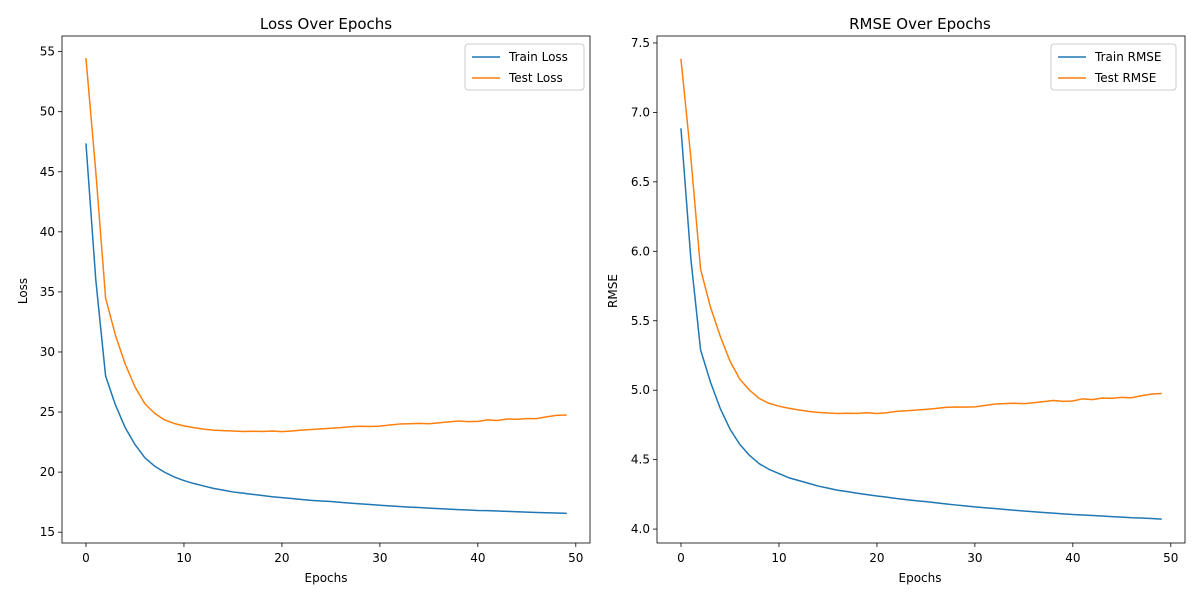 This screenshot has width=1200, height=600. What do you see at coordinates (1113, 67) in the screenshot?
I see `legend: Train RMSE Test RMSE` at bounding box center [1113, 67].